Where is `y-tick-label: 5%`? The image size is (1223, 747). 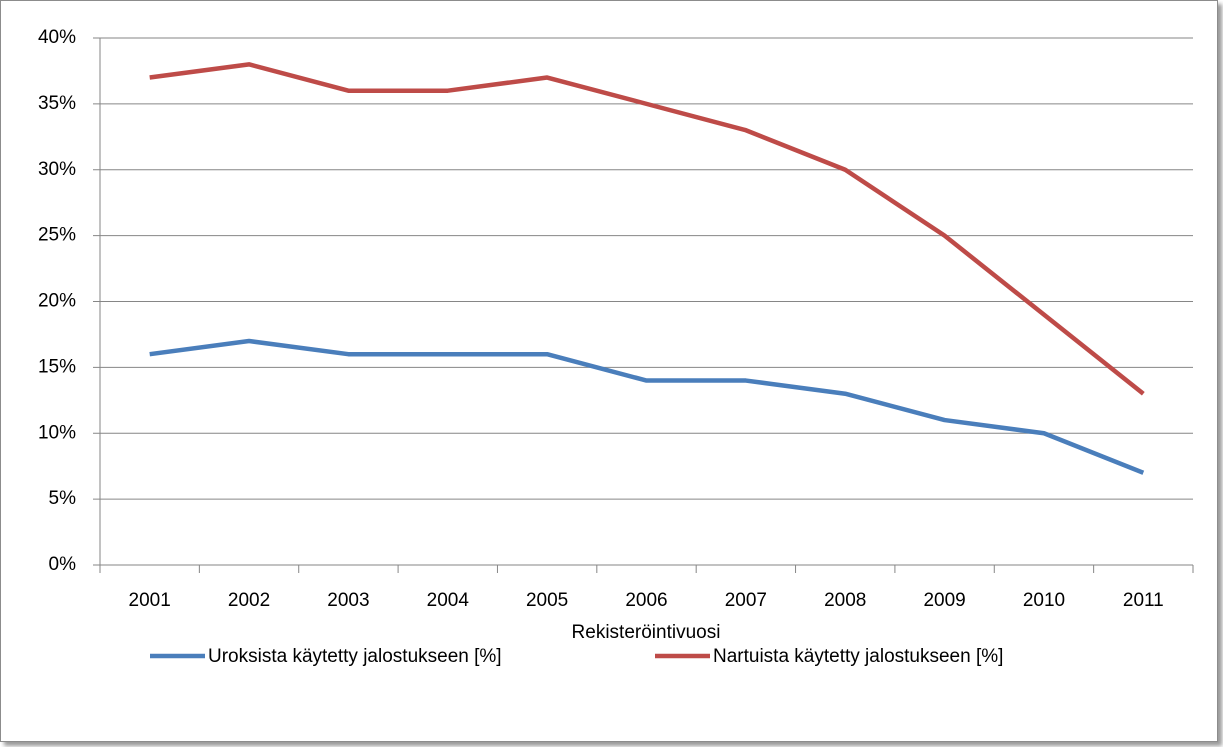
y-tick-label: 5% is located at coordinates (63, 498).